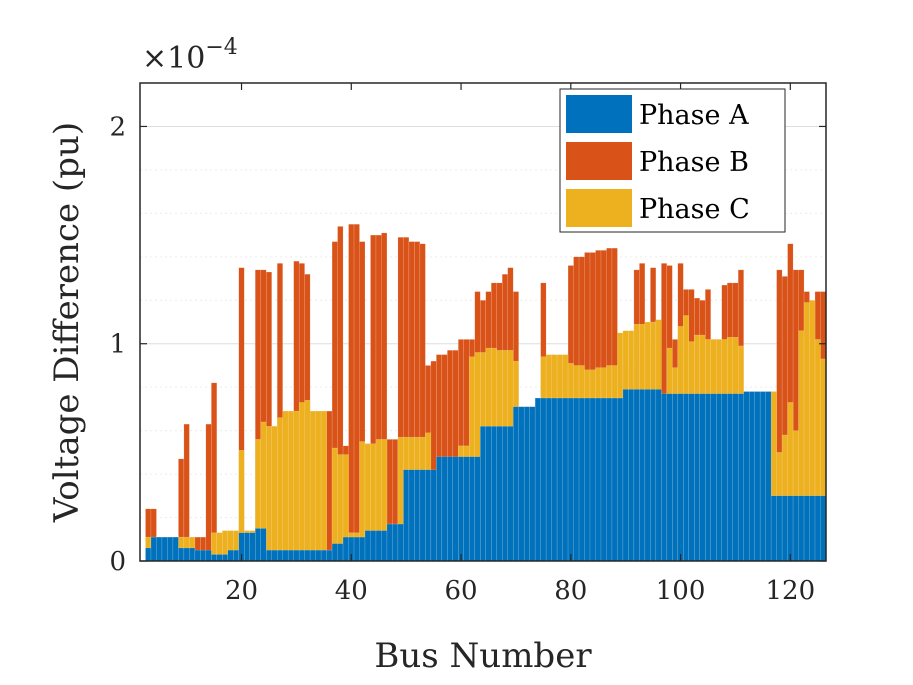 The height and width of the screenshot is (685, 913). I want to click on x-tick-label: 100, so click(681, 591).